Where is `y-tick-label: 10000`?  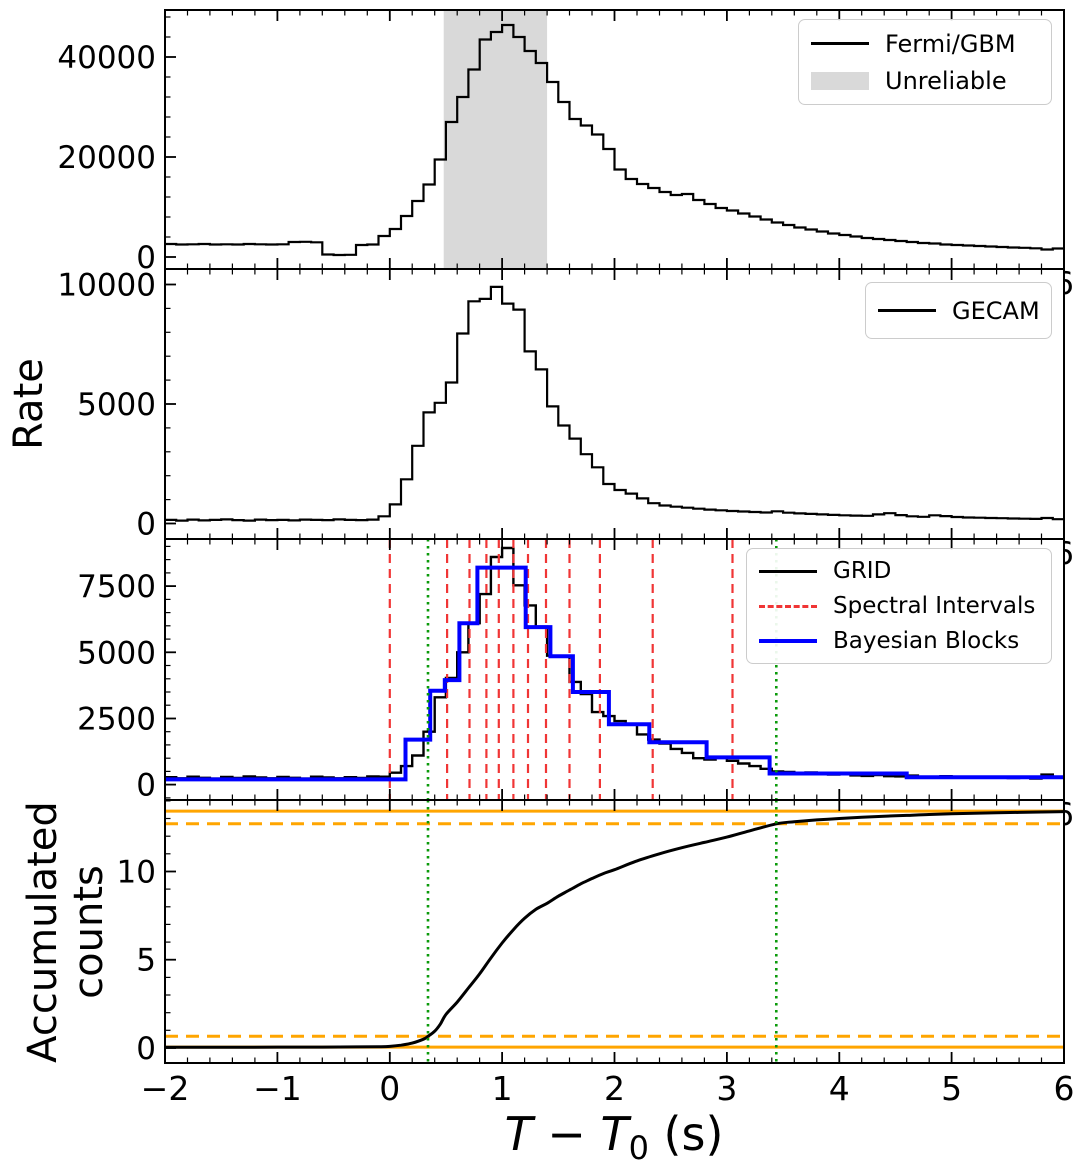 y-tick-label: 10000 is located at coordinates (106, 286).